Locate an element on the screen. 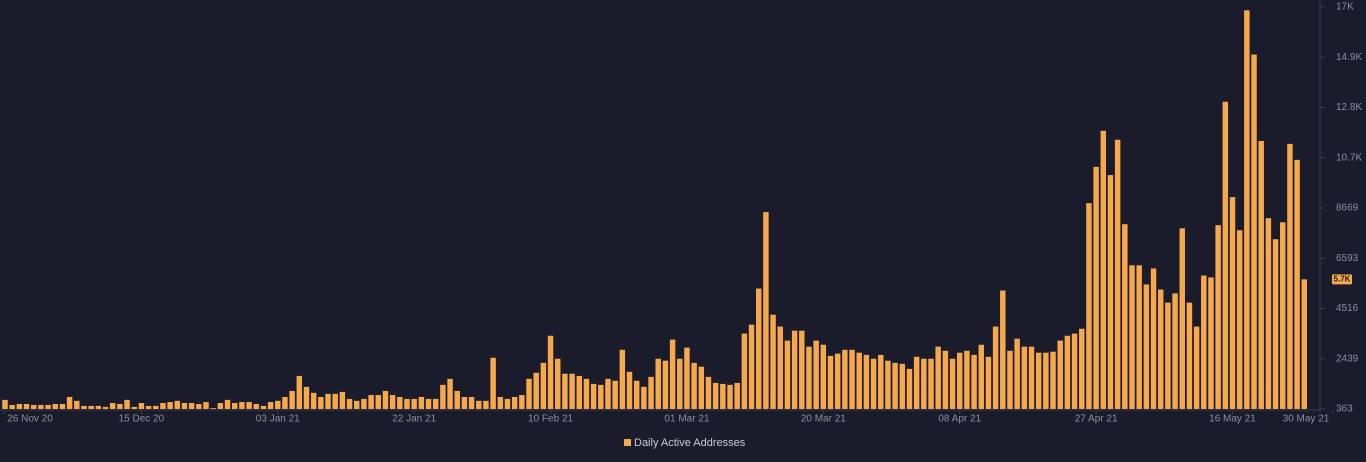 This screenshot has height=462, width=1366. y-tick-label: 12.8K is located at coordinates (1349, 107).